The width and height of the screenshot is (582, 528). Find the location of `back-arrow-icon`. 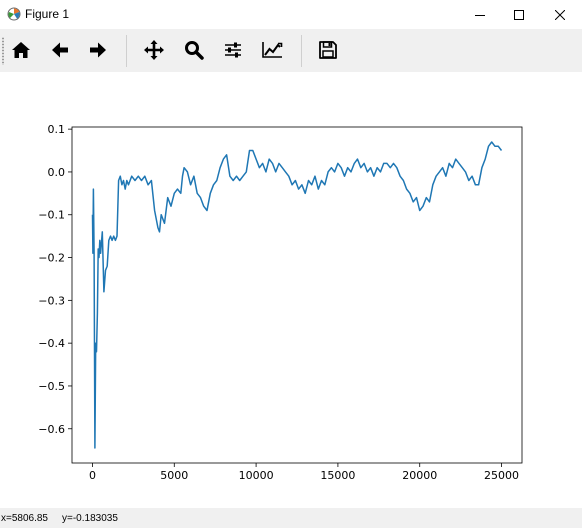

back-arrow-icon is located at coordinates (60, 50).